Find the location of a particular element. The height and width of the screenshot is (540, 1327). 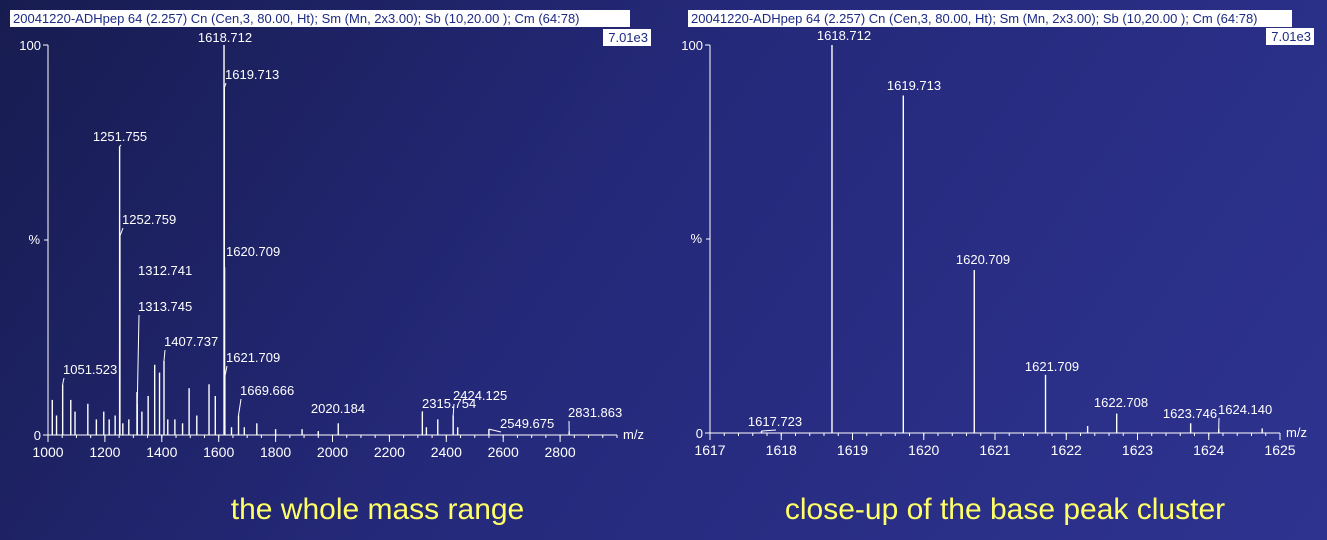

right-intensity-scale: 7.01e3 is located at coordinates (1290, 36).